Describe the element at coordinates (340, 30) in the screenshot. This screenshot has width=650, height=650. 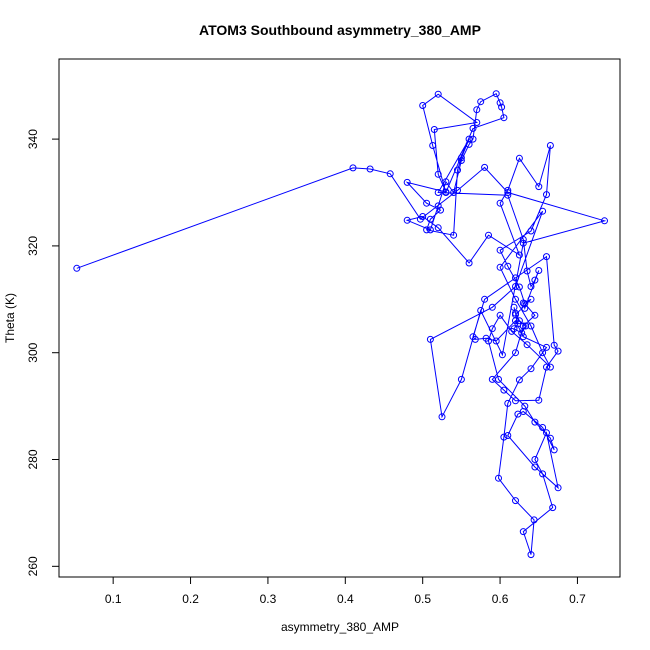
I see `chart-title: ATOM3 Southbound asymmetry_380_AMP` at that location.